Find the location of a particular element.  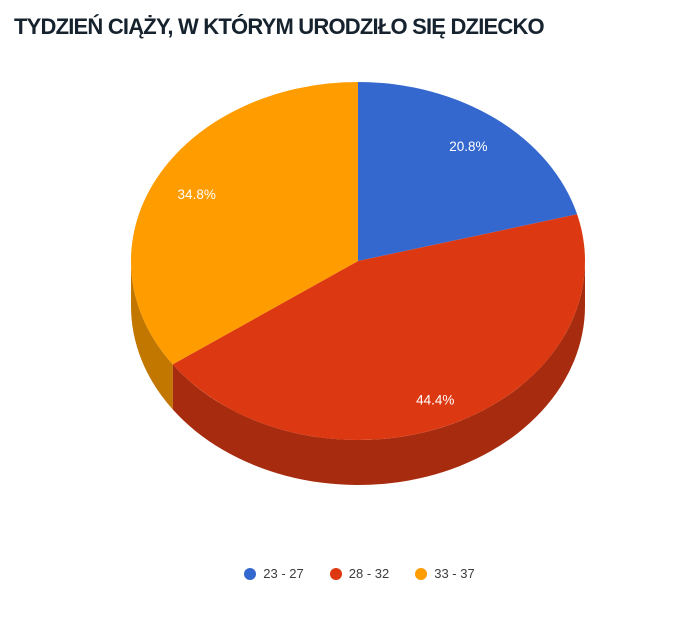

legend-item-1: 28 - 32 is located at coordinates (359, 573).